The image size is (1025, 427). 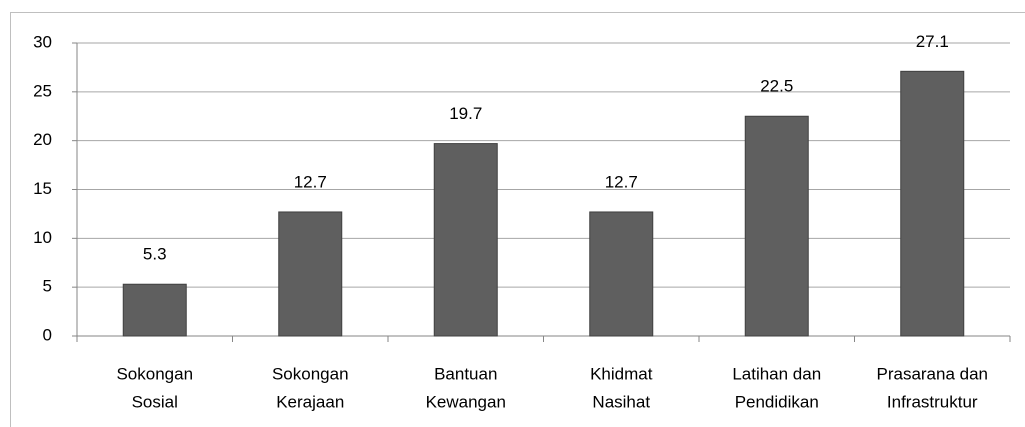 I want to click on y-tick-label: 10, so click(x=42, y=237).